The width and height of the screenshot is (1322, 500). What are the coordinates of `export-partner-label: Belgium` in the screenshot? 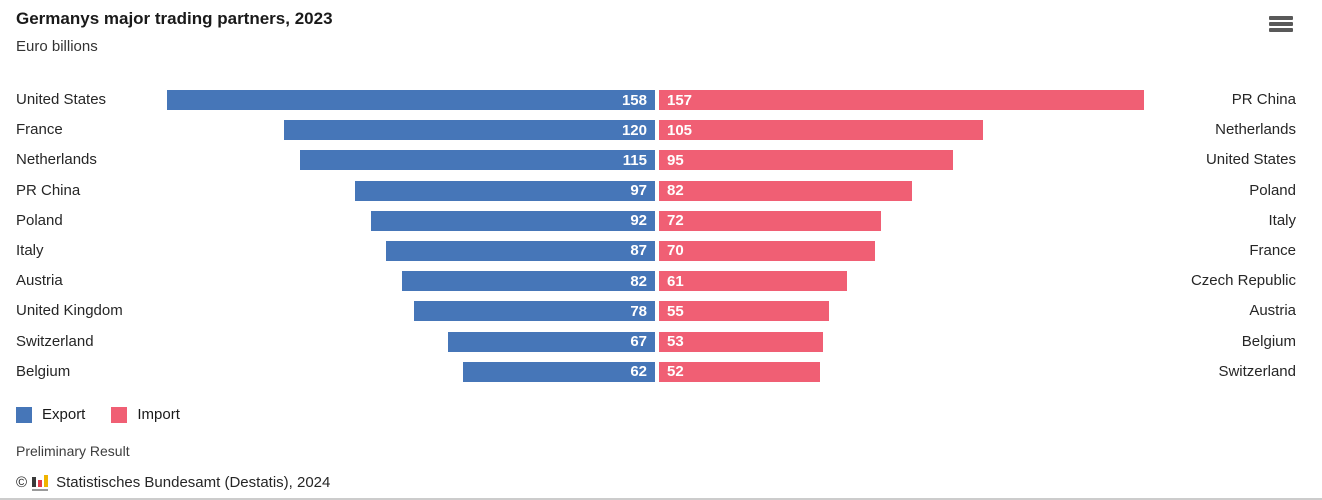 It's located at (43, 371).